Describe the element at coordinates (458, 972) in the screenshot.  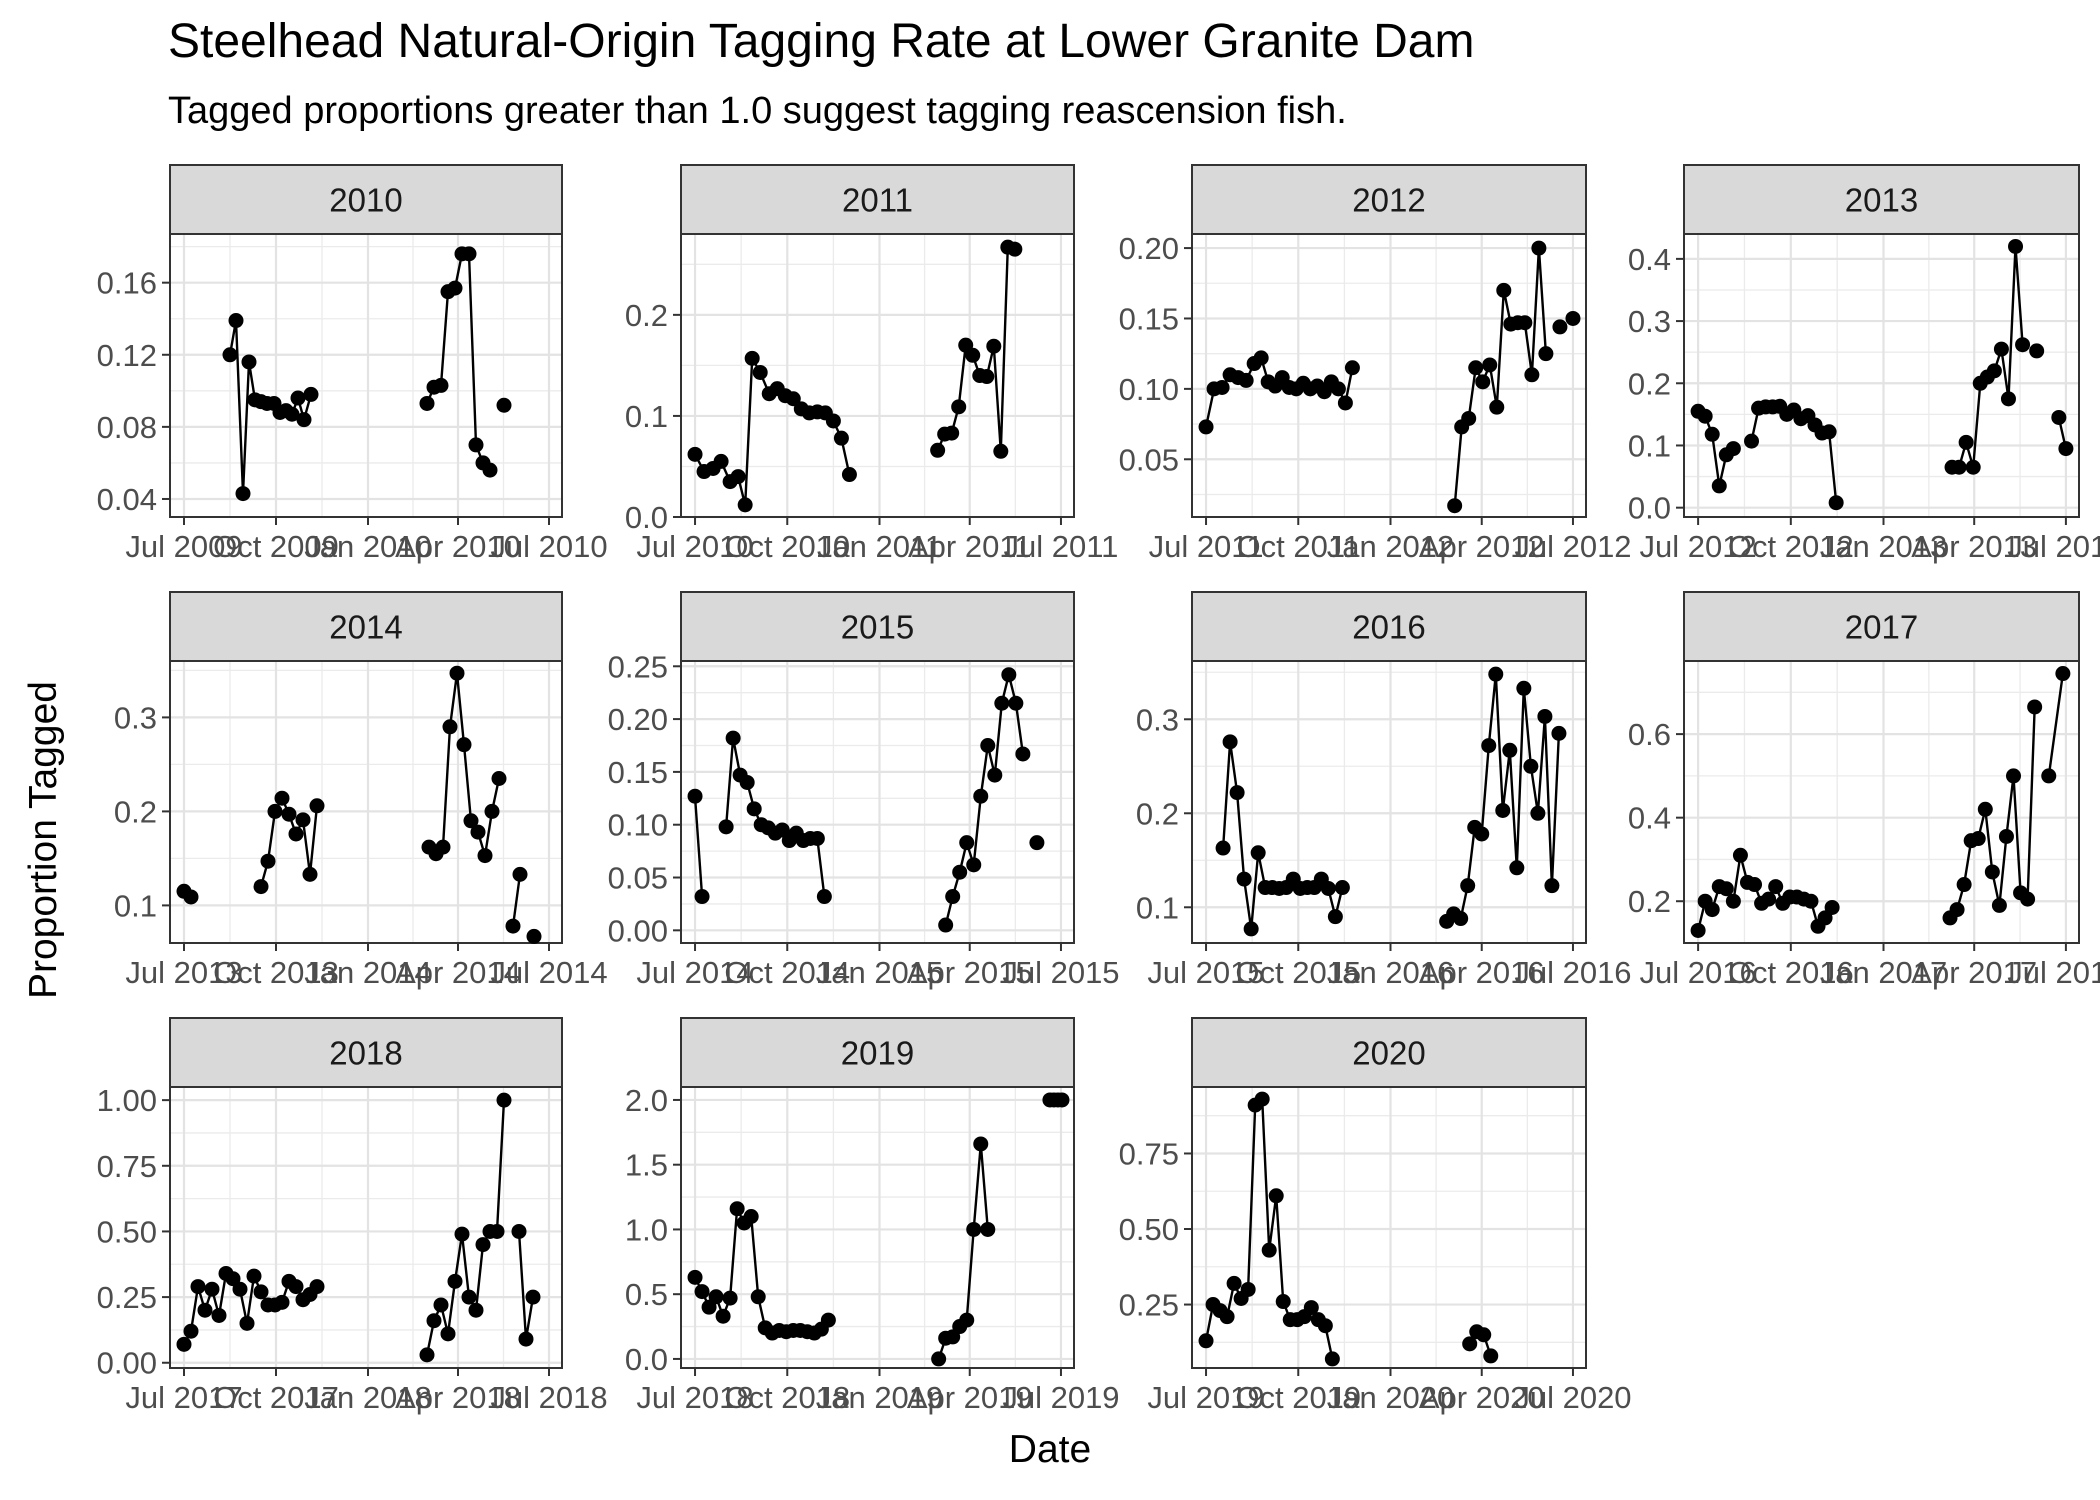
I see `x-tick-label: Apr 2014` at that location.